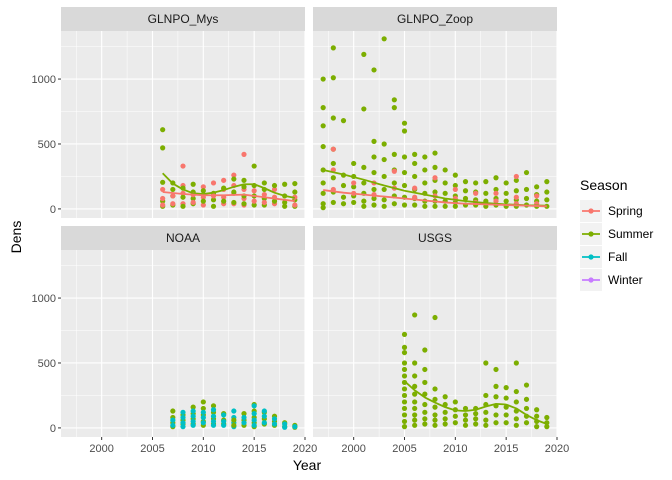 The width and height of the screenshot is (672, 480). I want to click on y-tick-label: 500, so click(47, 364).